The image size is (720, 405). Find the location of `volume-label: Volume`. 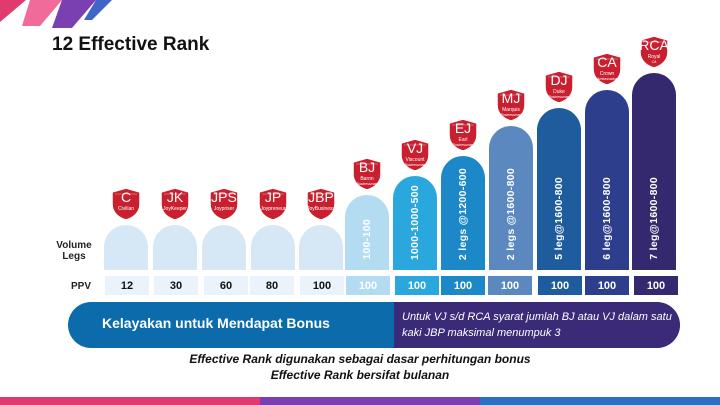

volume-label: Volume is located at coordinates (74, 245).